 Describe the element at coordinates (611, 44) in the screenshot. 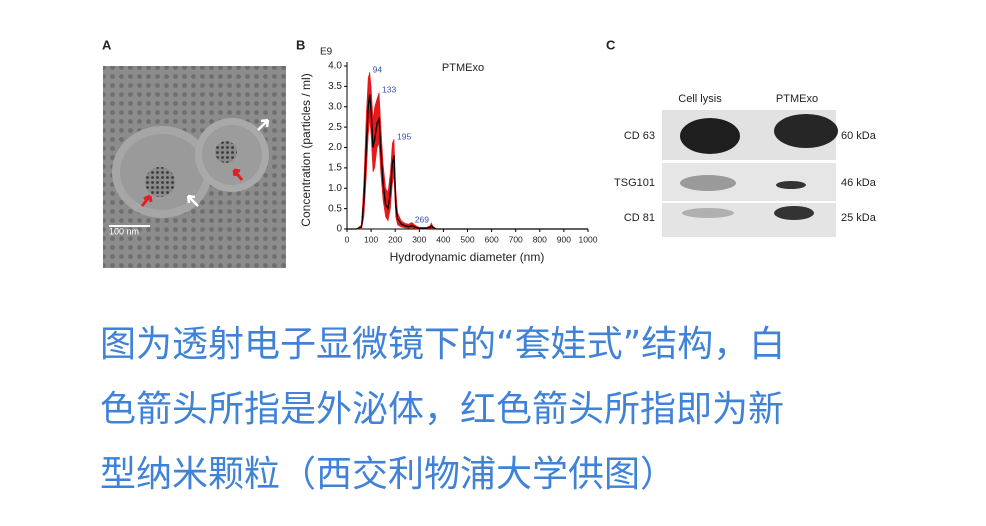

I see `panel-label: C` at that location.